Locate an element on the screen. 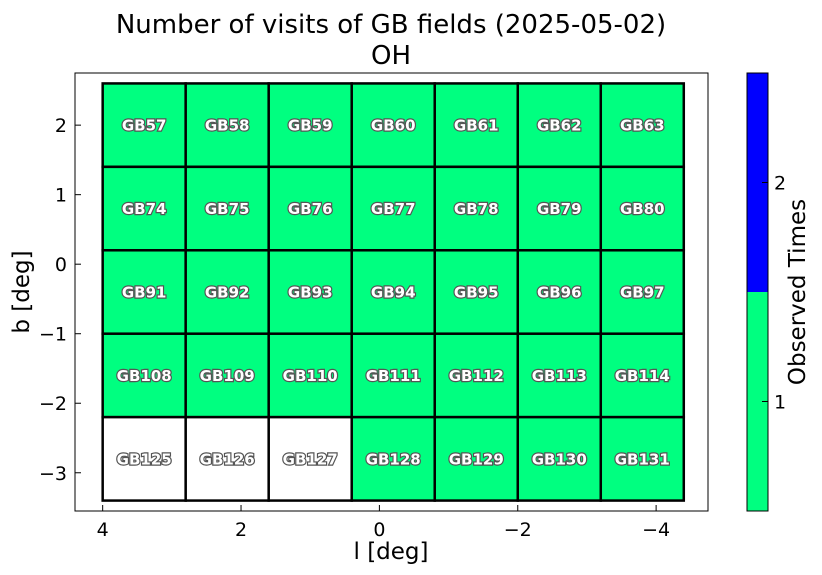 This screenshot has width=822, height=575. x-axis-ticks: 4 2 0 −2 −4 is located at coordinates (383, 523).